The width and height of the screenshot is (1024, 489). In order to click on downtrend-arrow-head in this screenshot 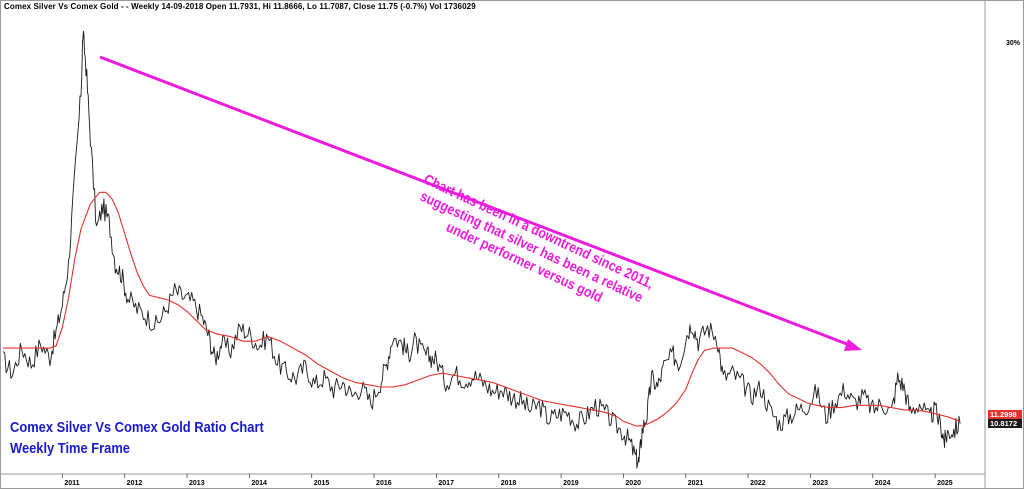, I will do `click(853, 345)`.